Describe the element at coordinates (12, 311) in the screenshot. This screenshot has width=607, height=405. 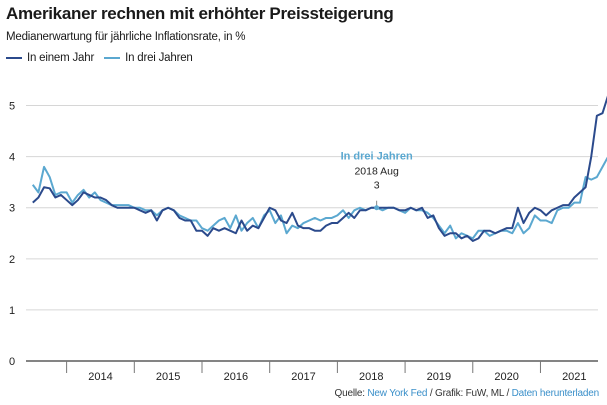
I see `y-tick-label-1: 1` at that location.